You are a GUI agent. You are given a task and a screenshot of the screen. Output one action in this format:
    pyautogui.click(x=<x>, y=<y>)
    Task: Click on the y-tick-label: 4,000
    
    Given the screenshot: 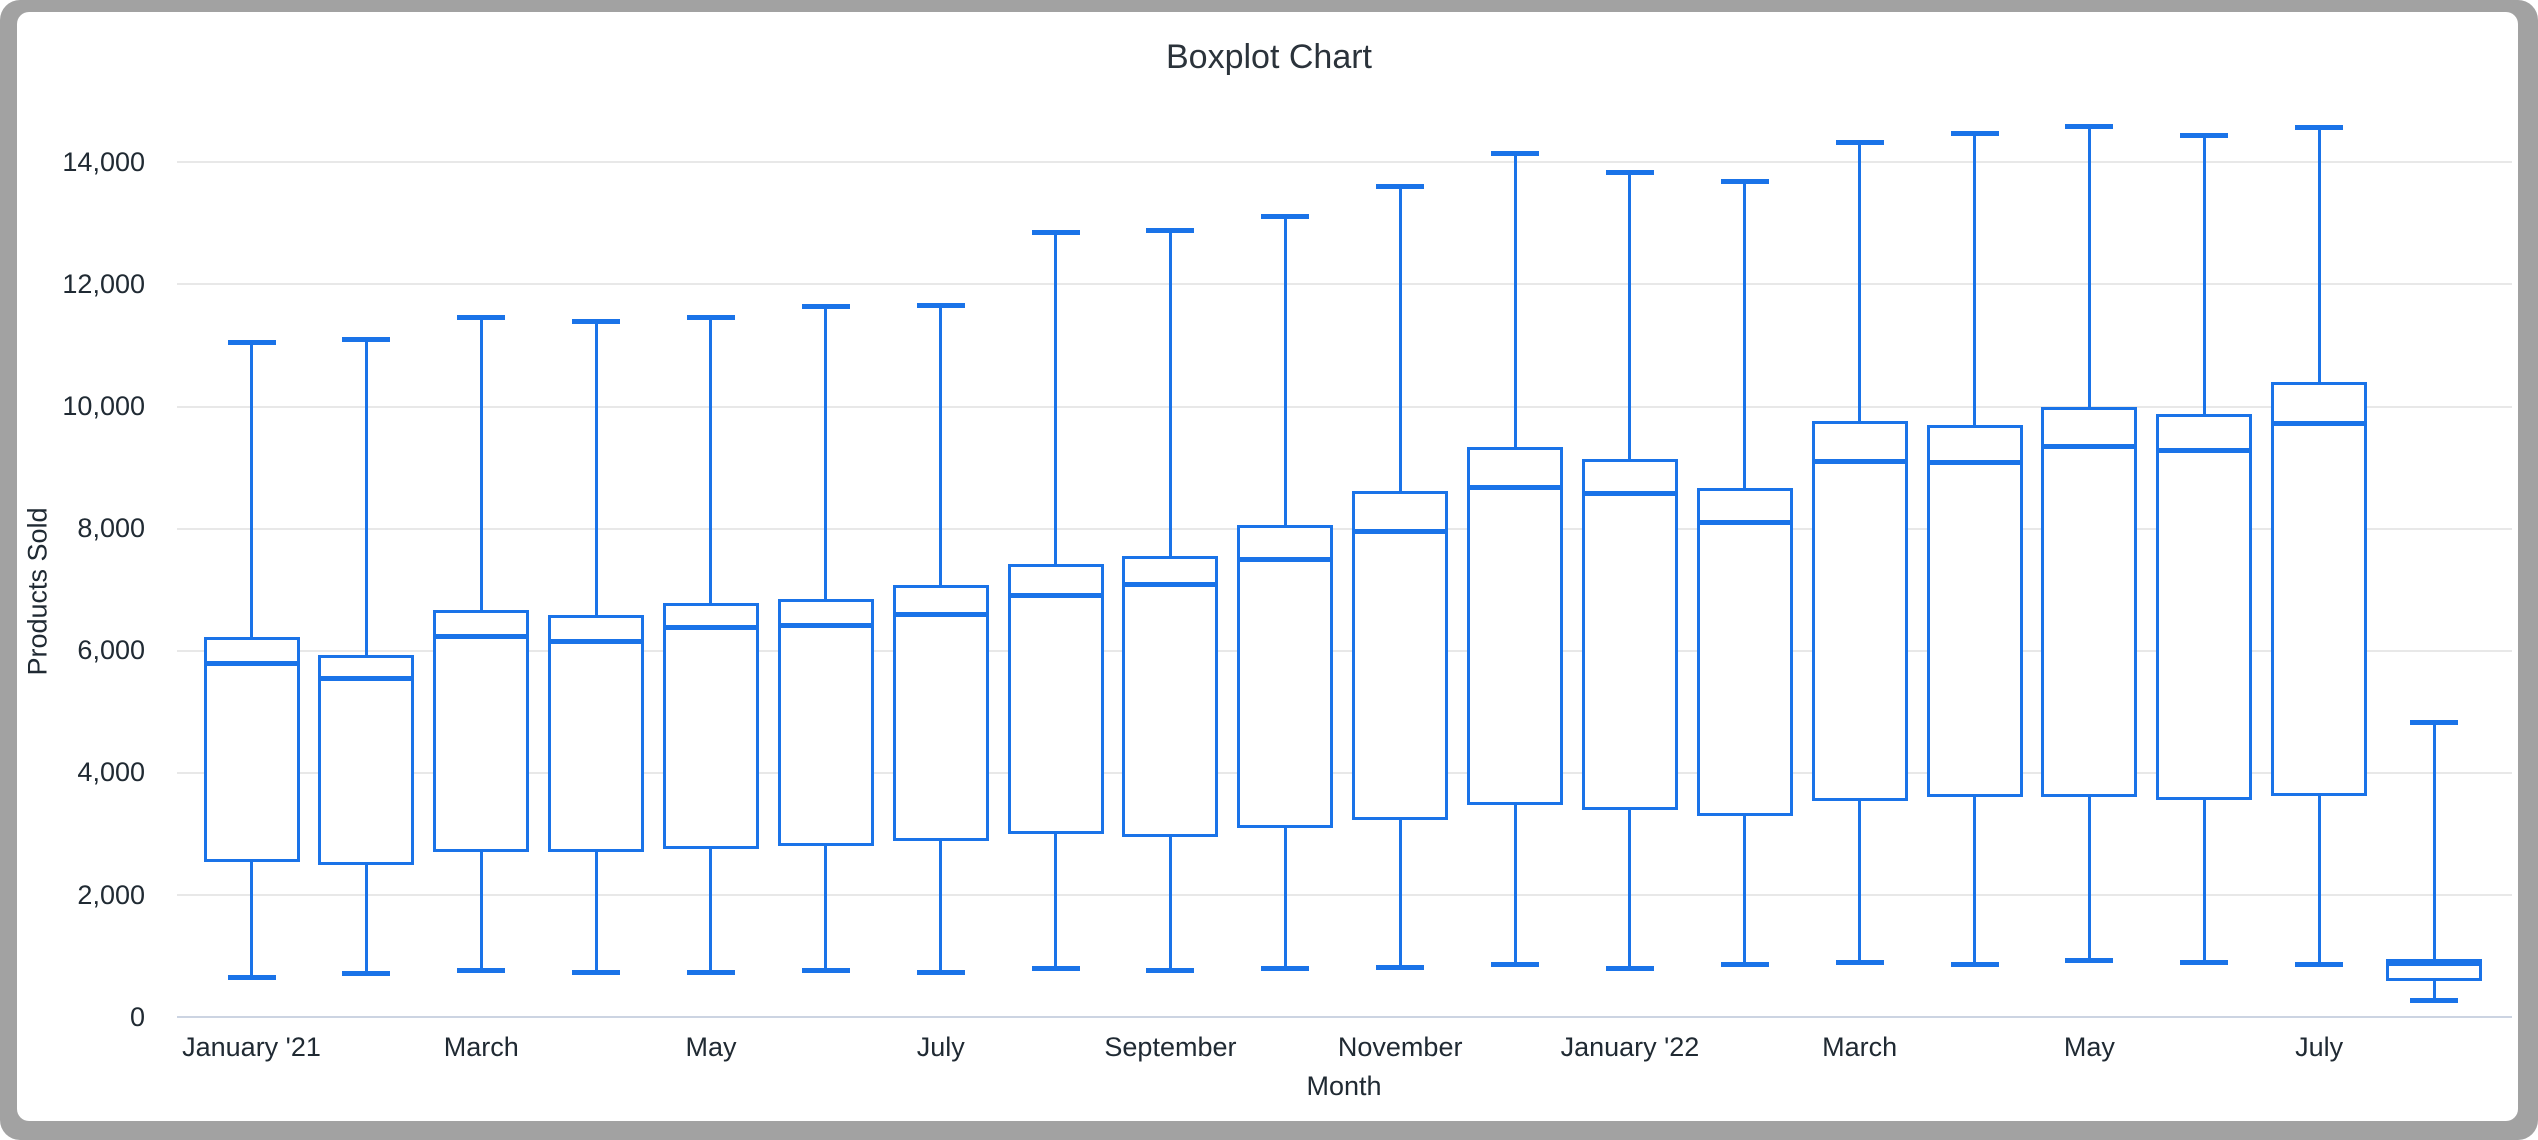 What is the action you would take?
    pyautogui.click(x=111, y=772)
    